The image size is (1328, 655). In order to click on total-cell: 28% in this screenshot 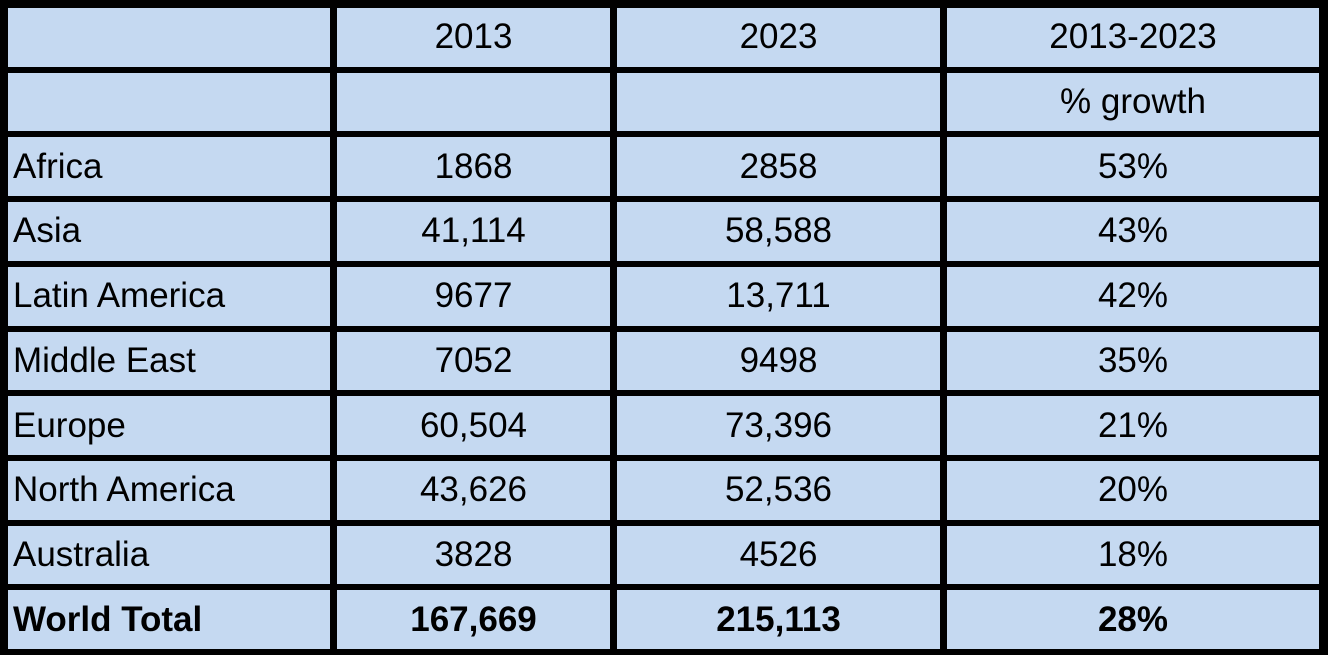, I will do `click(1133, 619)`.